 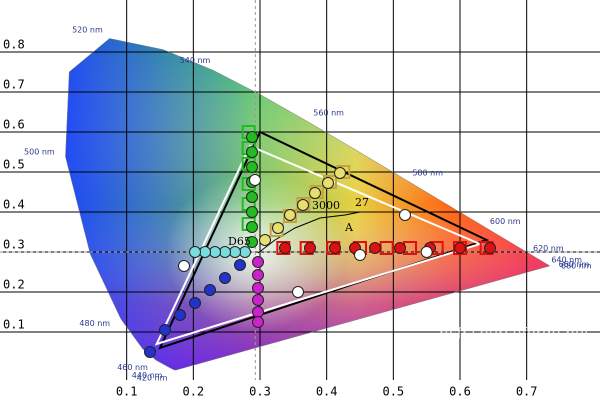 What do you see at coordinates (326, 205) in the screenshot?
I see `annotation: 3000` at bounding box center [326, 205].